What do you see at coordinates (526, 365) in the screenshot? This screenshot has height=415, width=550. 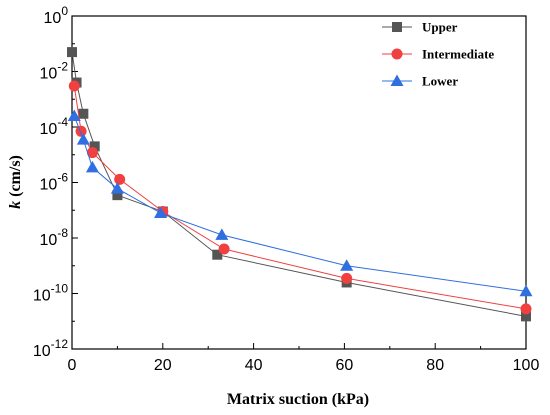 I see `x-tick-label: 100` at bounding box center [526, 365].